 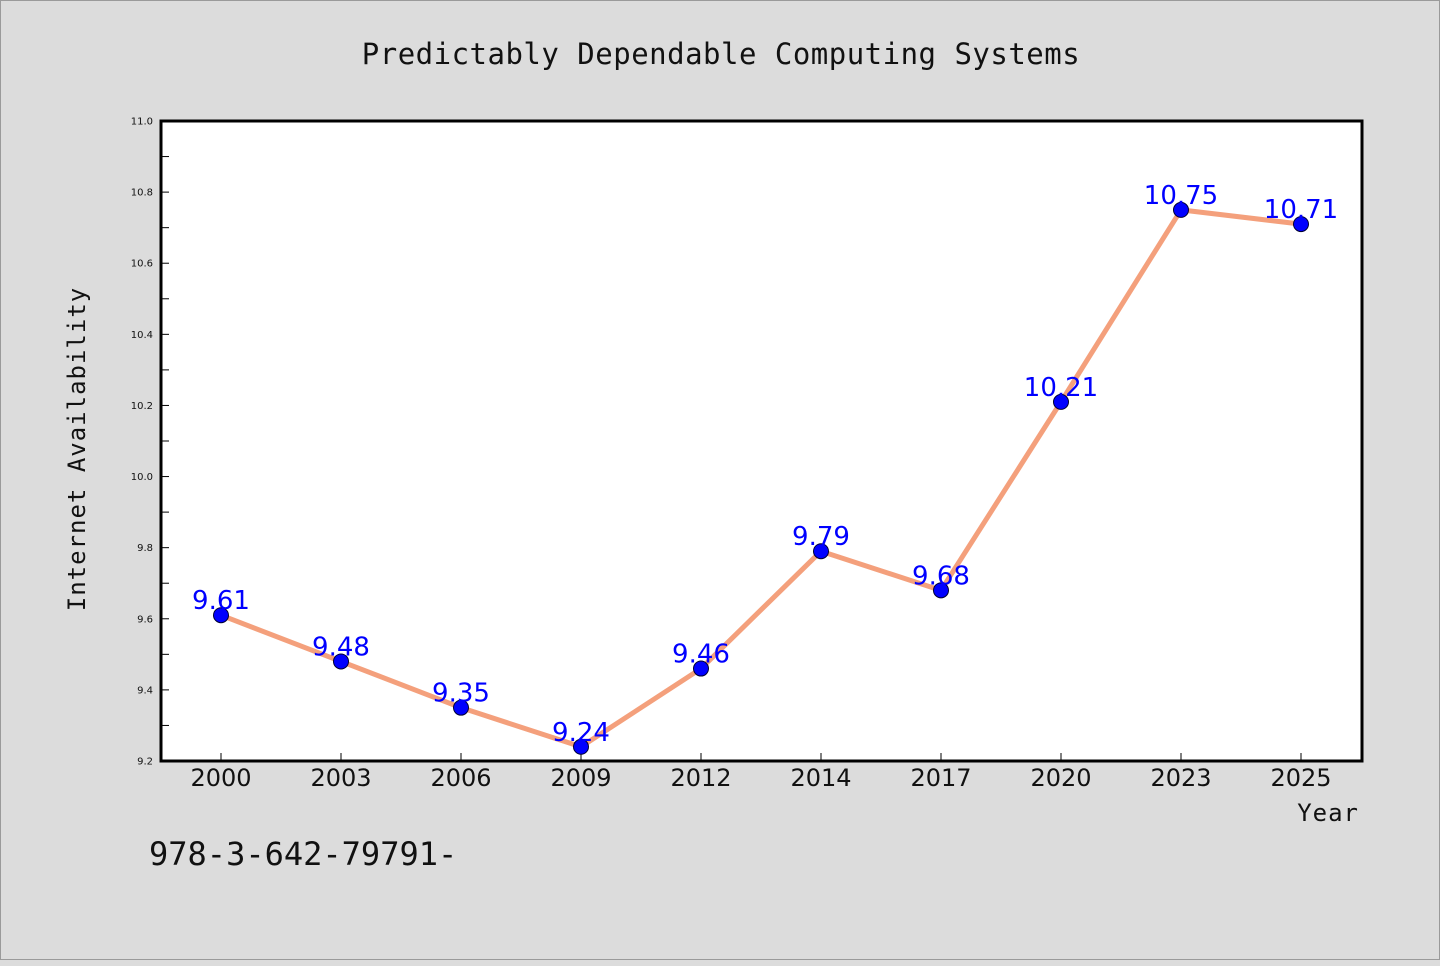 I want to click on y-tick-label: 10.0, so click(x=142, y=477).